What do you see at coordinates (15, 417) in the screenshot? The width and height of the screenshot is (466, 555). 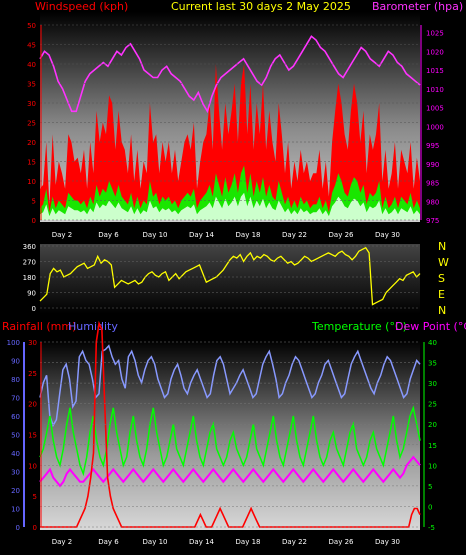 I see `humidity-tick-label: 60` at bounding box center [15, 417].